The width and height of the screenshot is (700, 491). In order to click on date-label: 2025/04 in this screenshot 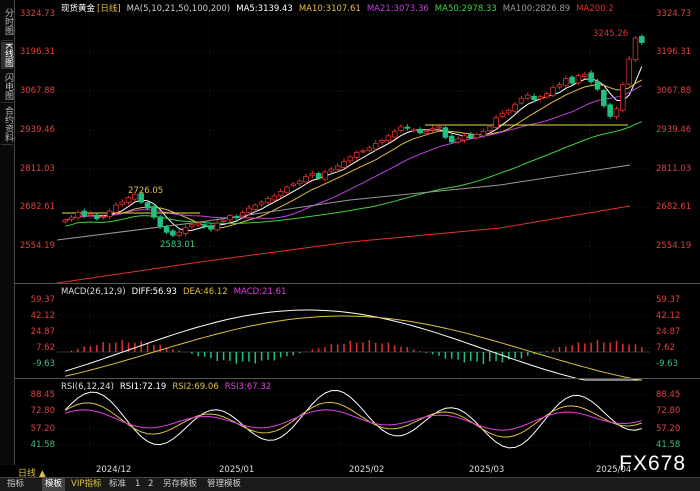, I will do `click(614, 470)`.